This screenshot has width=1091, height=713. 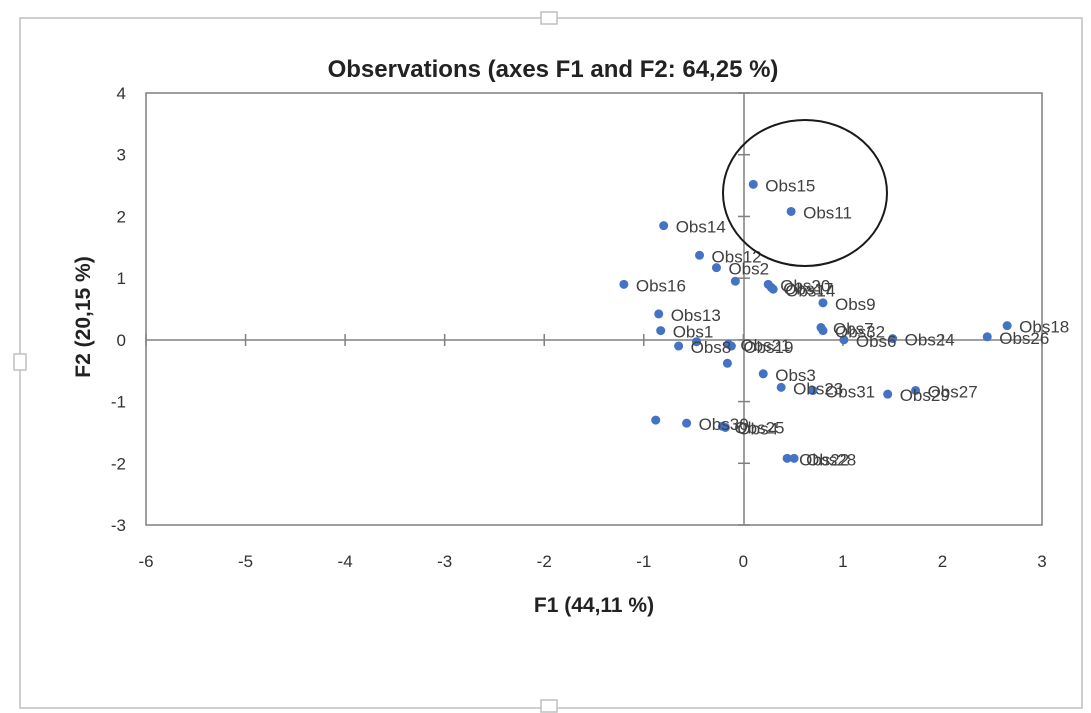 I want to click on y-tick-label: 0, so click(x=121, y=340).